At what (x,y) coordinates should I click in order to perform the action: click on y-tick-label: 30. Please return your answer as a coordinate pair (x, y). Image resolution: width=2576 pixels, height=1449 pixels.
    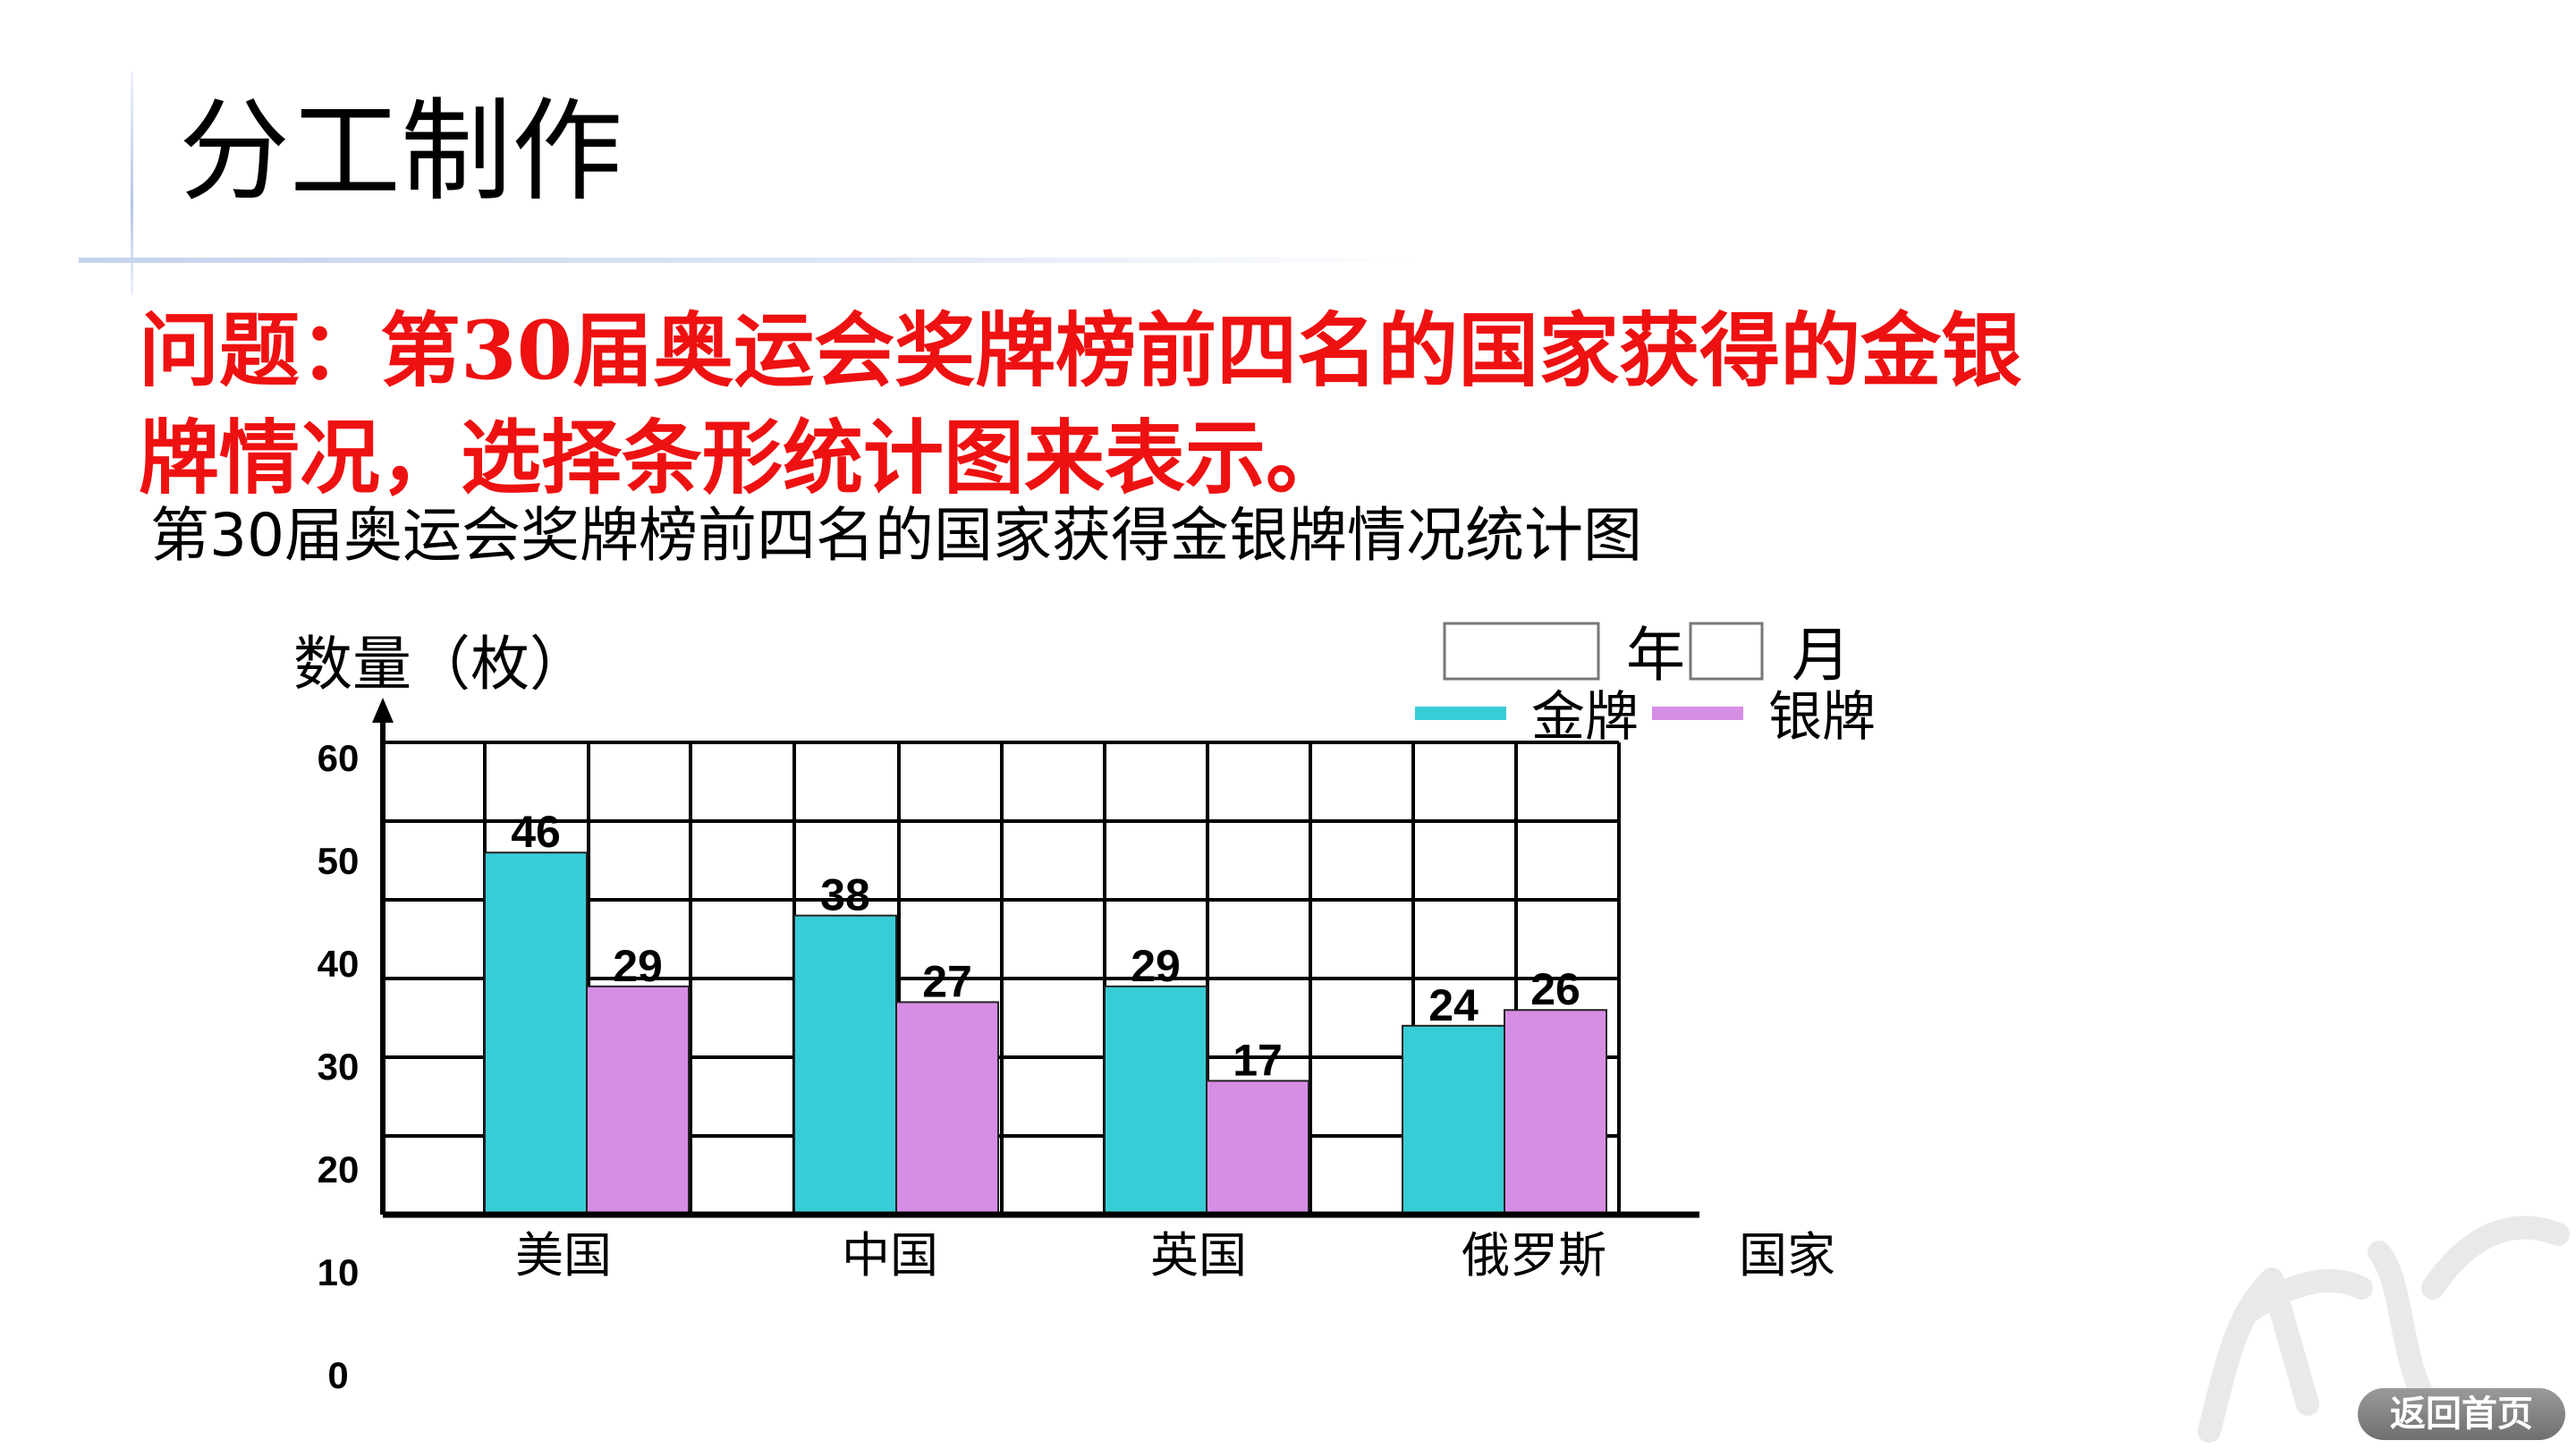
    Looking at the image, I should click on (339, 1067).